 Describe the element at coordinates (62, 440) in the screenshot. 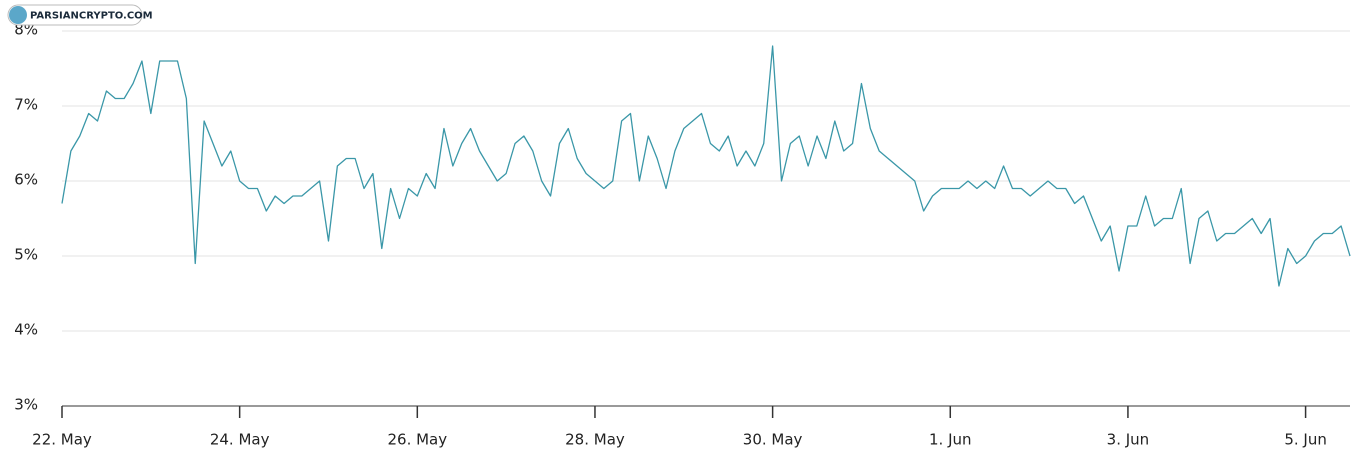

I see `x-tick-label: 22. May` at that location.